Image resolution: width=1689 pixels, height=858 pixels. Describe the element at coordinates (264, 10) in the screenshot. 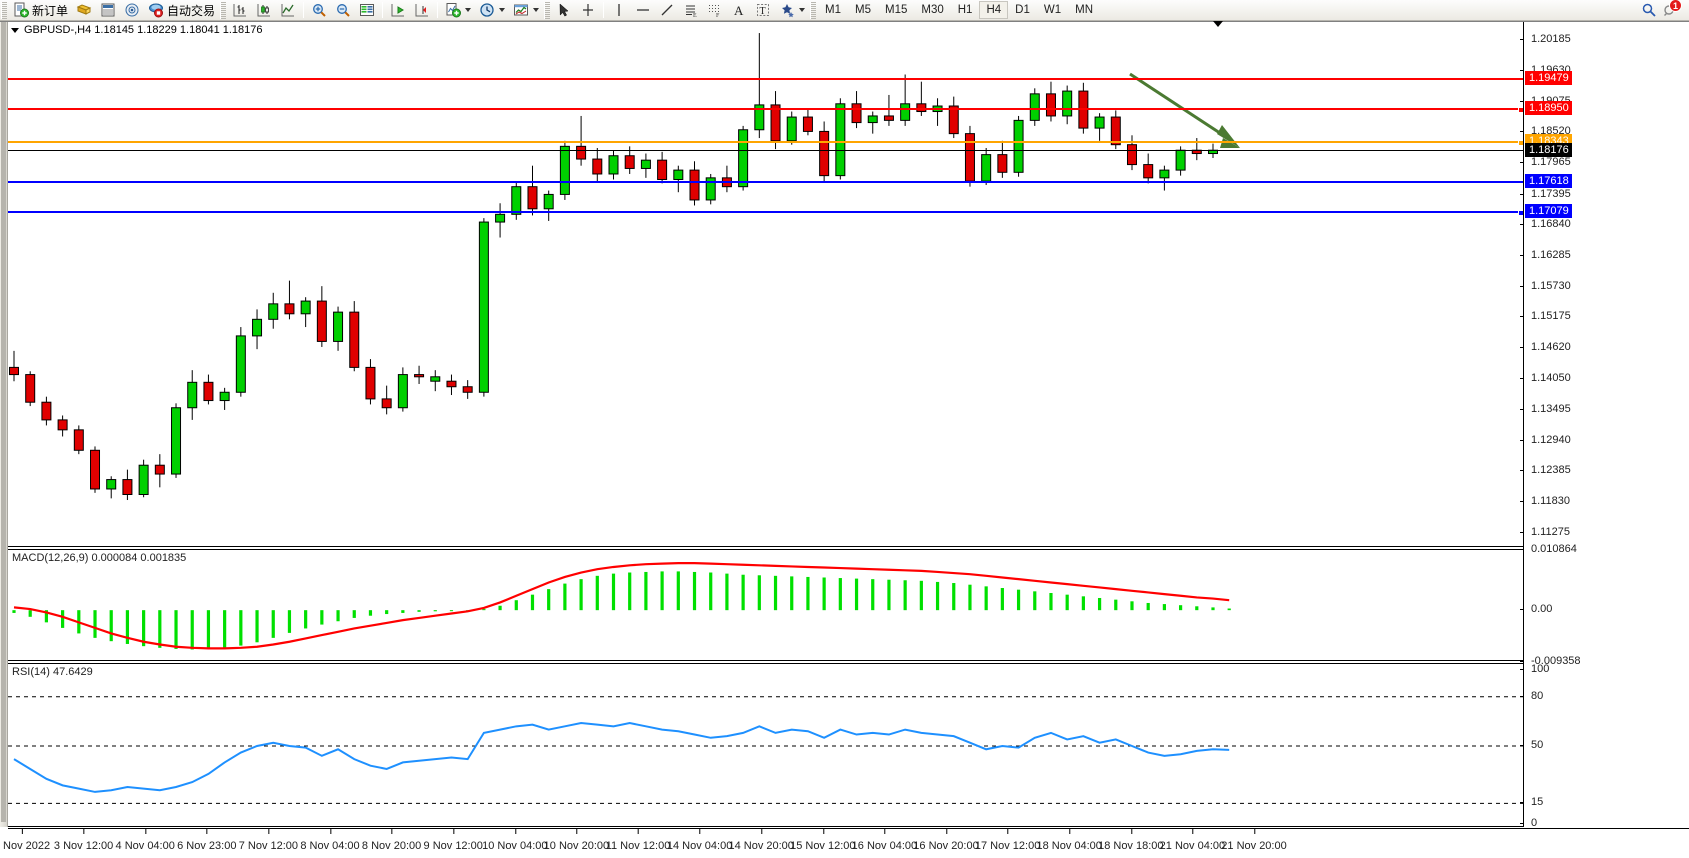

I see `candlestick-chart-button` at that location.